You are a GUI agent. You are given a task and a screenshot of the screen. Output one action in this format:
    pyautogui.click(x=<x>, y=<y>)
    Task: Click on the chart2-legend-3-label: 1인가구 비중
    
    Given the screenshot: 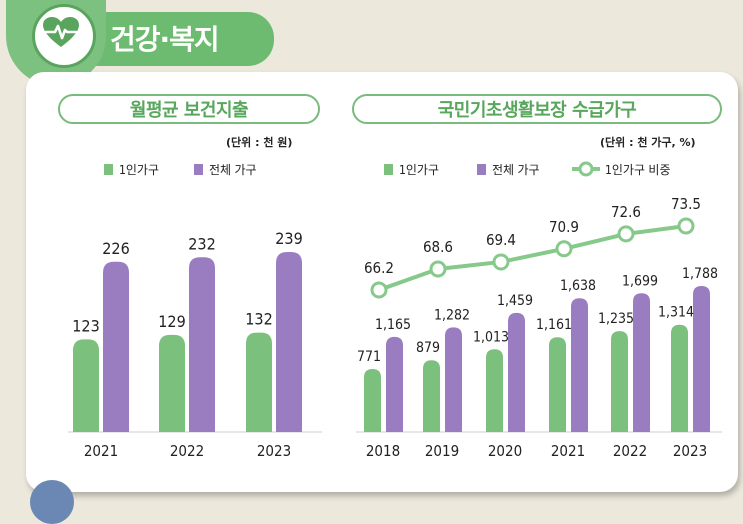 What is the action you would take?
    pyautogui.click(x=638, y=170)
    